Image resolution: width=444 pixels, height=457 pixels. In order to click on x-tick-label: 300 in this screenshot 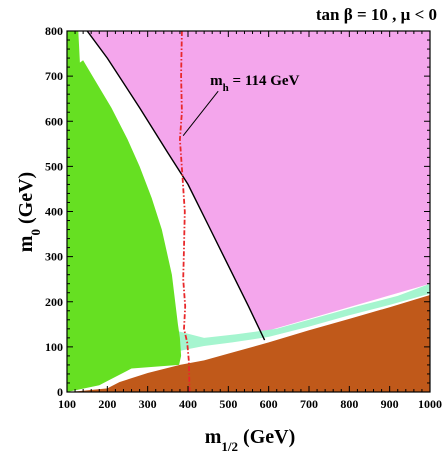, I will do `click(148, 404)`.